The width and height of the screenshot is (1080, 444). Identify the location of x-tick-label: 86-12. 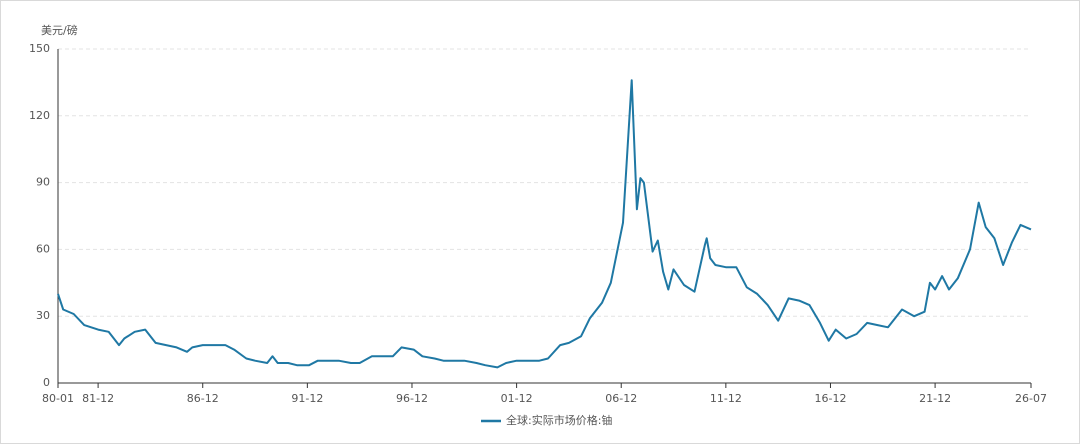
(203, 398).